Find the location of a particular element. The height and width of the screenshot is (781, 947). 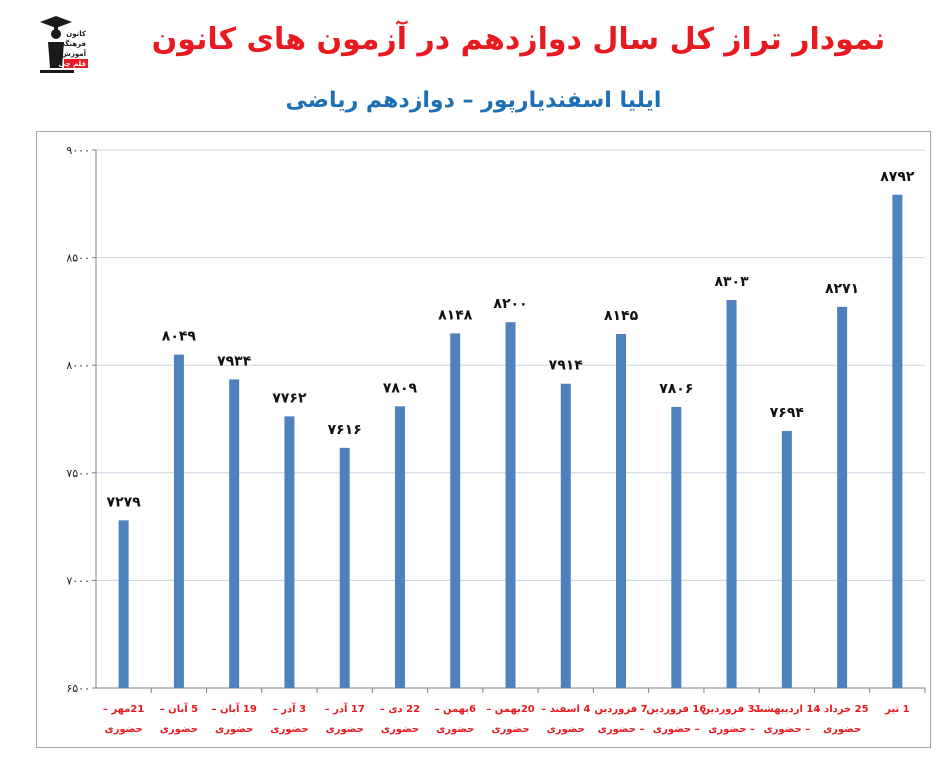

x-tick-label: 22 دی – is located at coordinates (400, 709).